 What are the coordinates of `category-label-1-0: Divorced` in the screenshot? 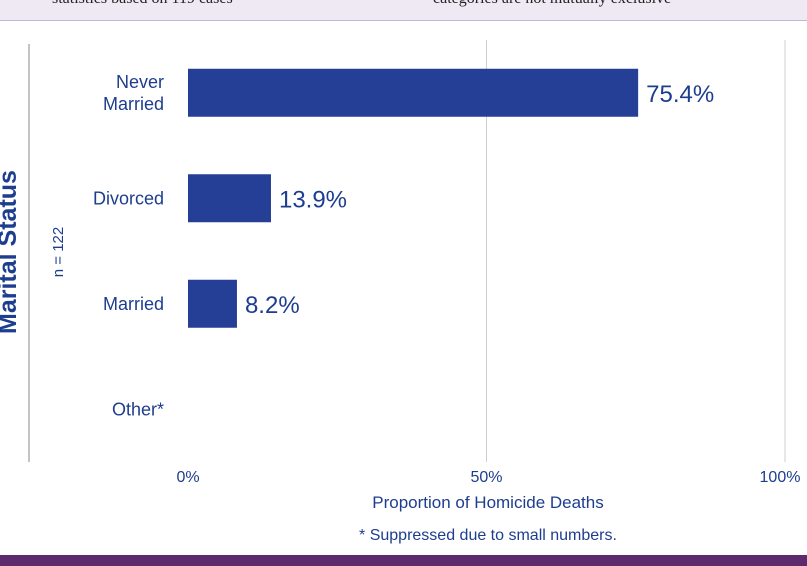 It's located at (128, 198).